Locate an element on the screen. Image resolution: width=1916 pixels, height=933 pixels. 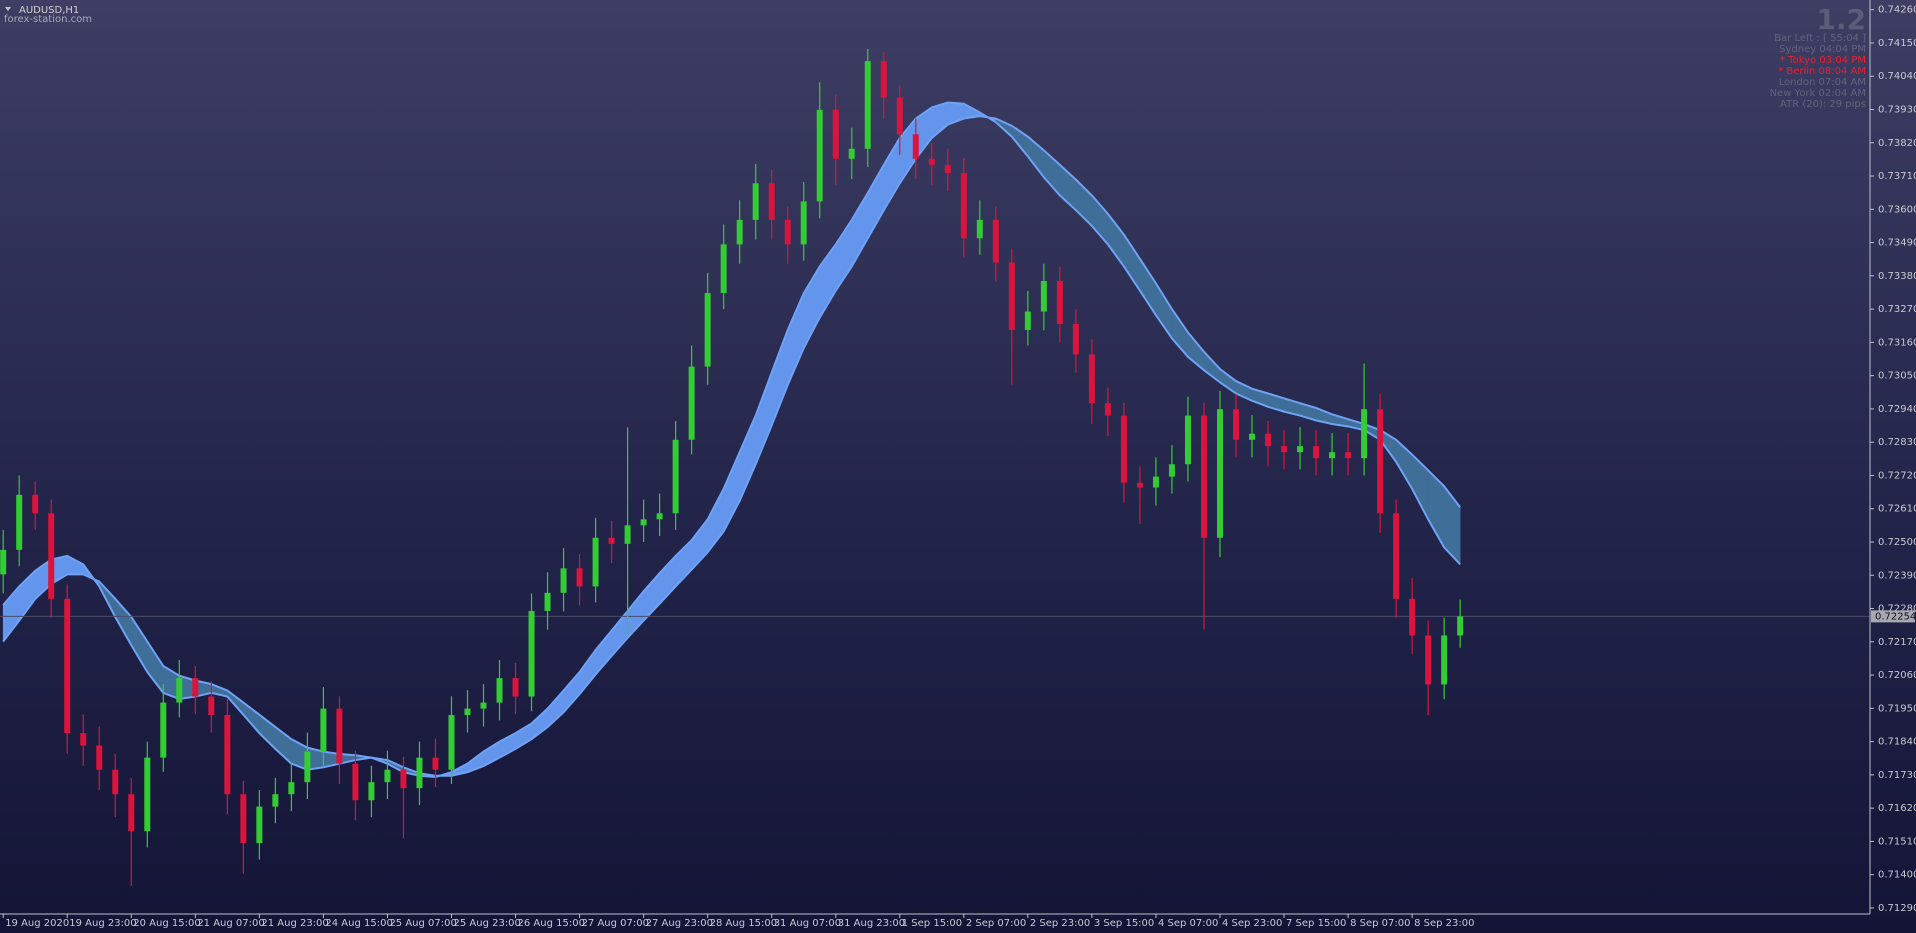
x-tick-label: 8 Sep 23:00 is located at coordinates (1444, 923).